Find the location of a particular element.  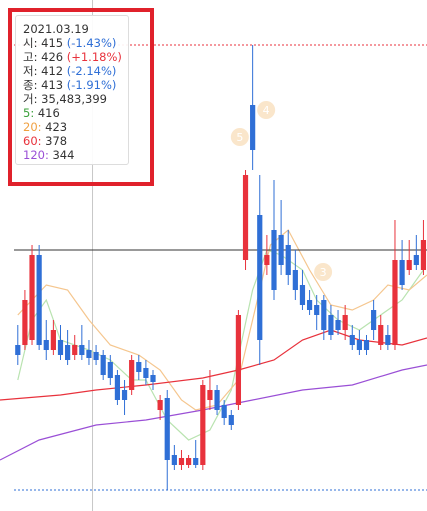

tooltip-date: 2021.03.19 is located at coordinates (56, 29).